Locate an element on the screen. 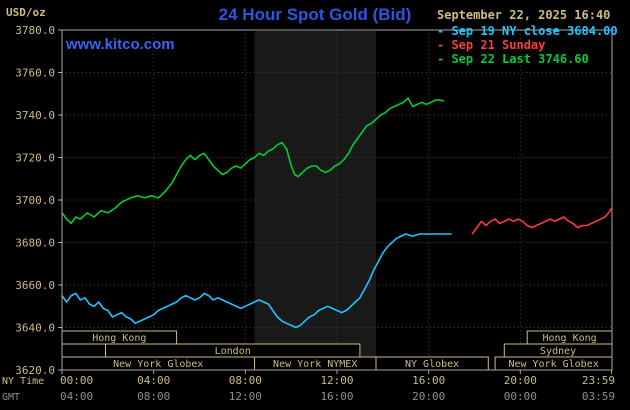  x-tick-label-ny: 16:00 is located at coordinates (428, 380).